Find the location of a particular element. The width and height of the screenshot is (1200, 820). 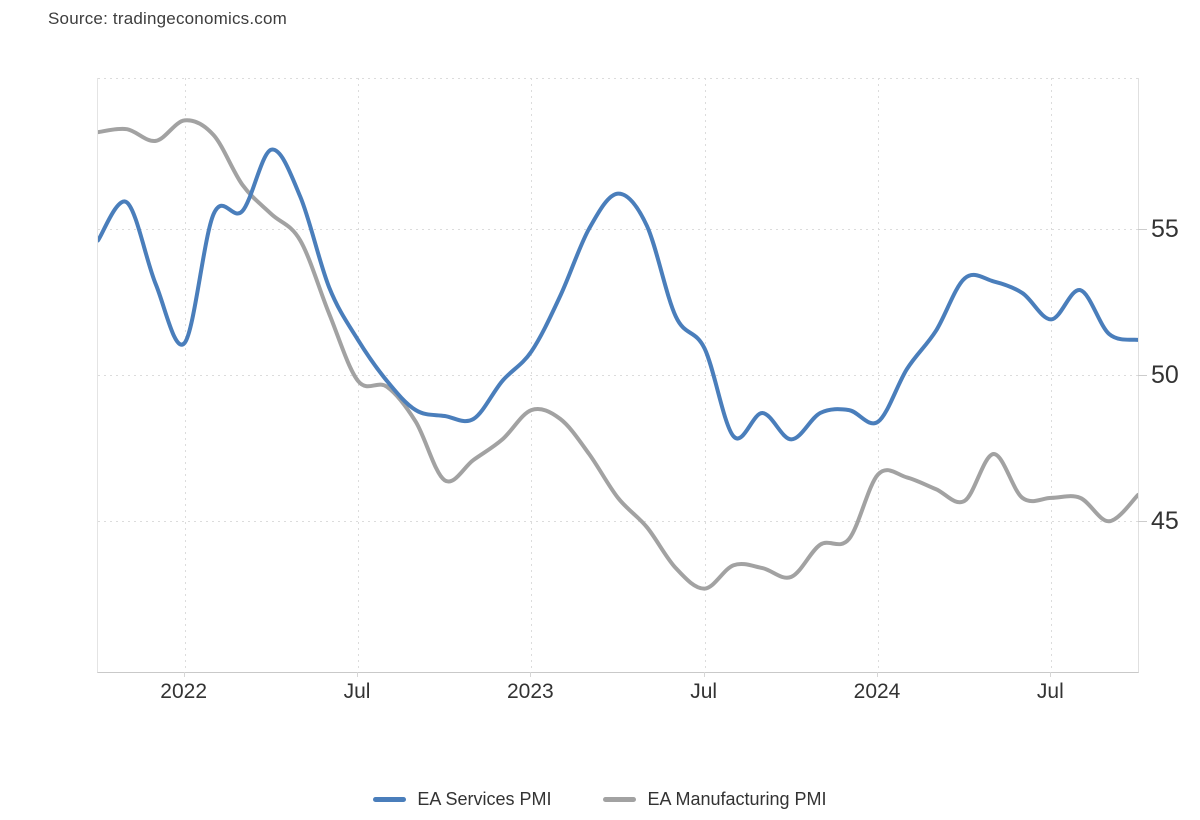

x-tick-label: 2022 is located at coordinates (184, 688).